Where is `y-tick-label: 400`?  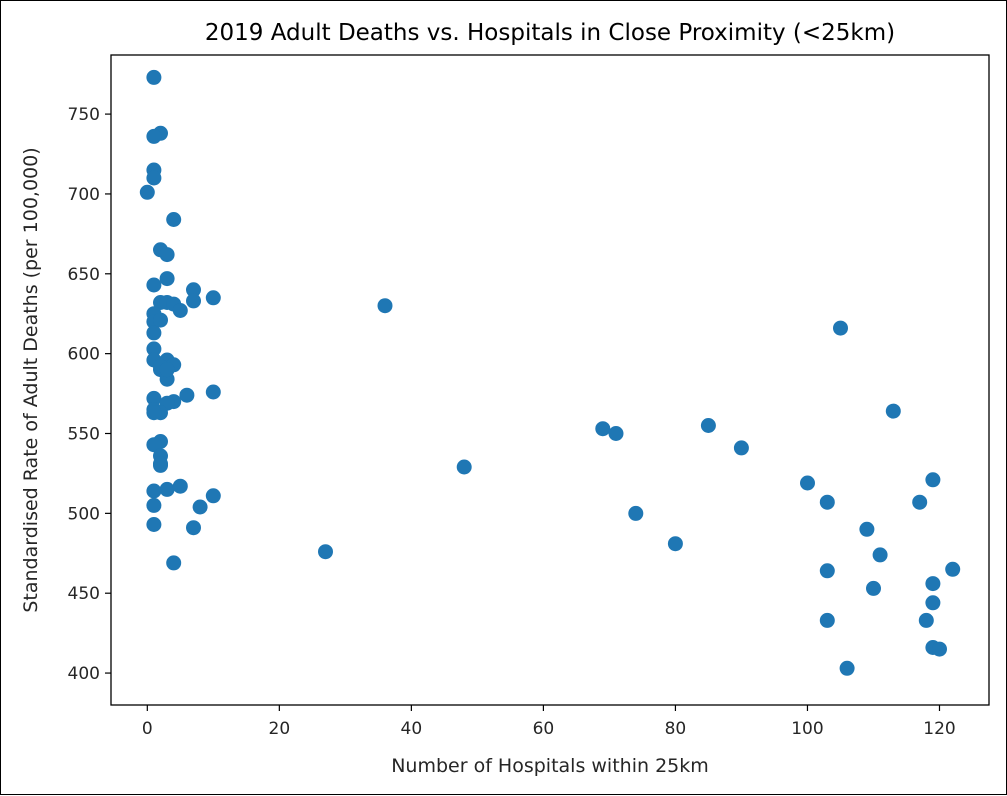 y-tick-label: 400 is located at coordinates (84, 674).